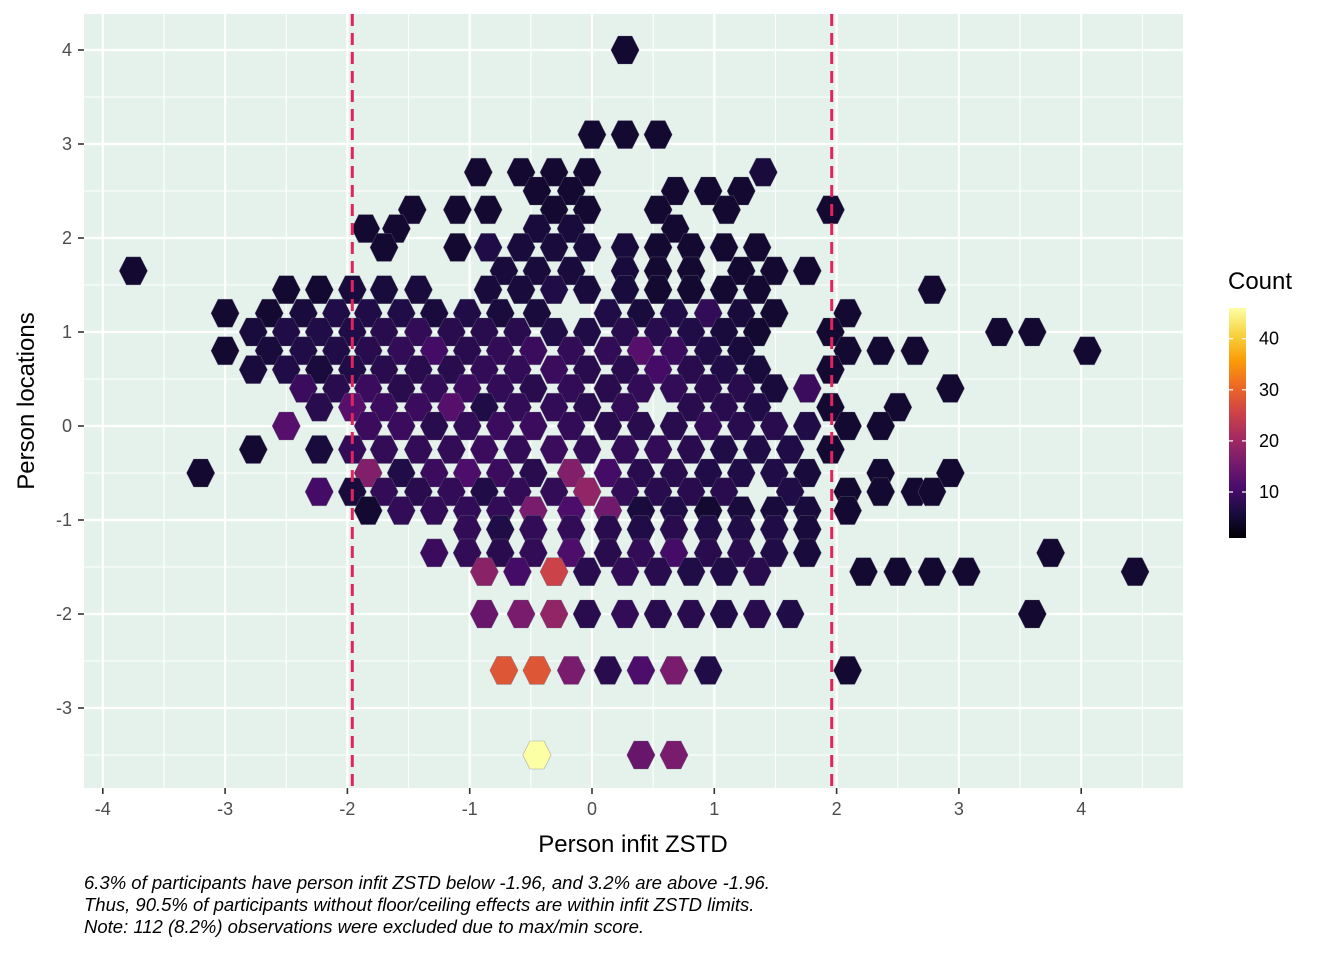  What do you see at coordinates (347, 809) in the screenshot?
I see `x-tick-label: -2` at bounding box center [347, 809].